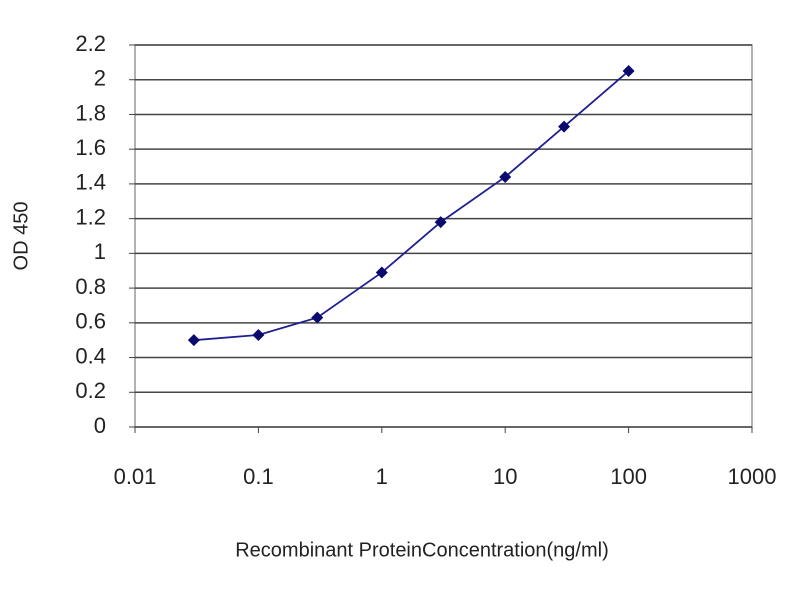  What do you see at coordinates (90, 216) in the screenshot?
I see `y-tick-label: 1.2` at bounding box center [90, 216].